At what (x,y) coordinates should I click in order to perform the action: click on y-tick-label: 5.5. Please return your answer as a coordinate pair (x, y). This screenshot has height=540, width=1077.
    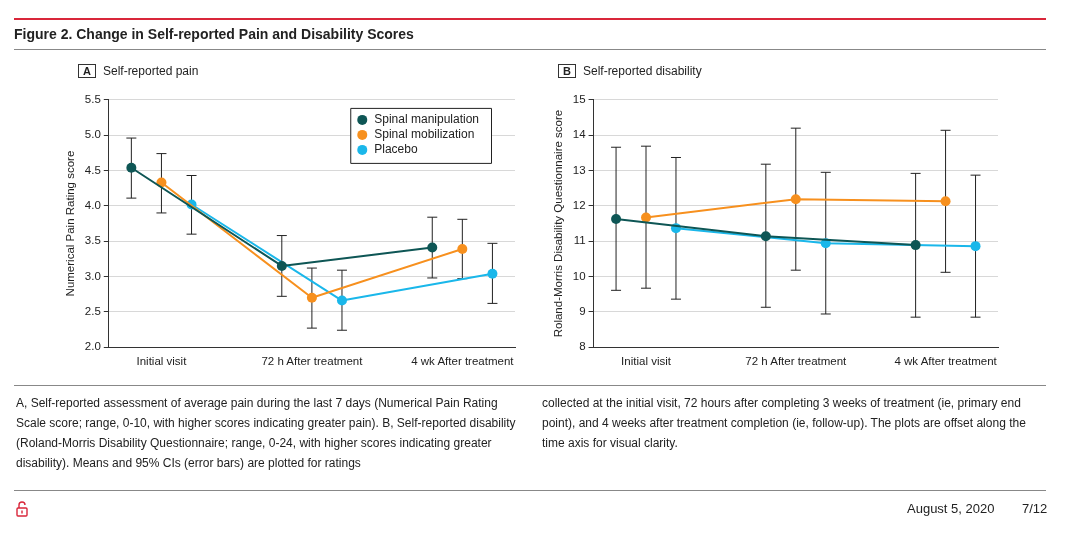
    Looking at the image, I should click on (92, 99).